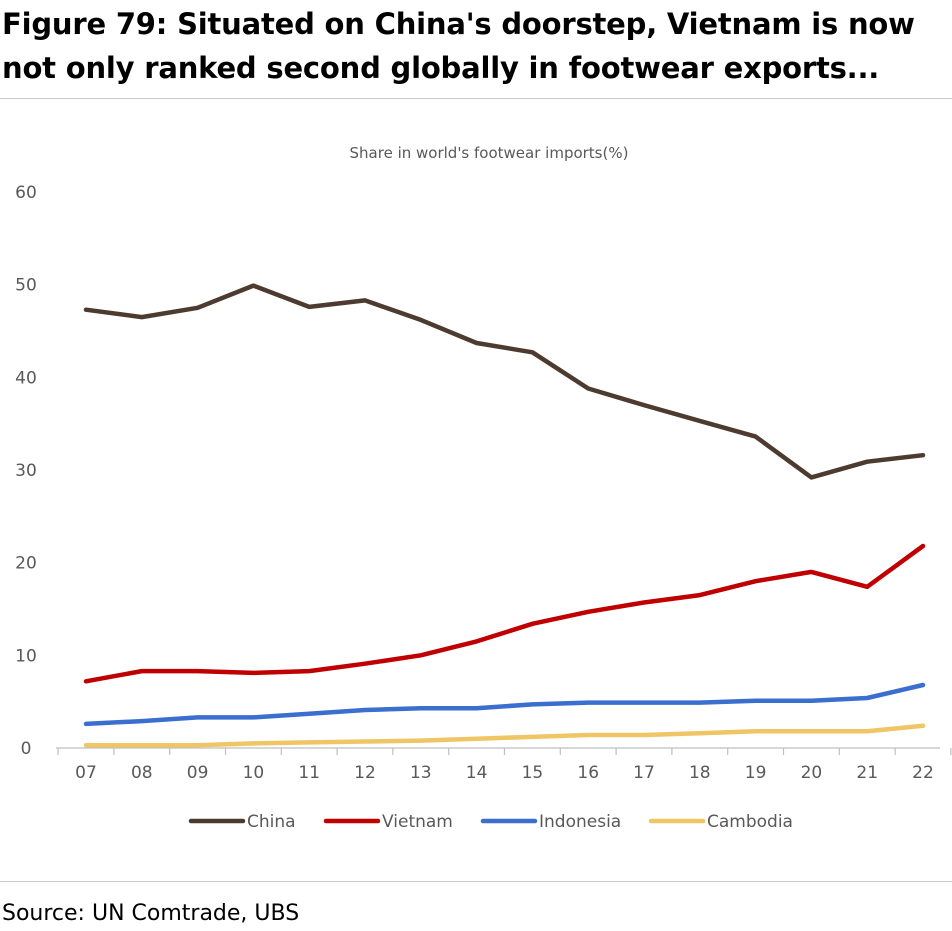 This screenshot has height=931, width=952. I want to click on legend-label-vietnam: Vietnam, so click(417, 822).